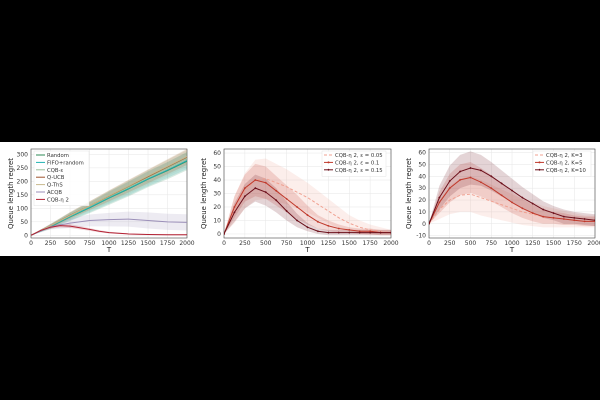 The height and width of the screenshot is (400, 600). Describe the element at coordinates (217, 220) in the screenshot. I see `y-tick-label: 10` at that location.